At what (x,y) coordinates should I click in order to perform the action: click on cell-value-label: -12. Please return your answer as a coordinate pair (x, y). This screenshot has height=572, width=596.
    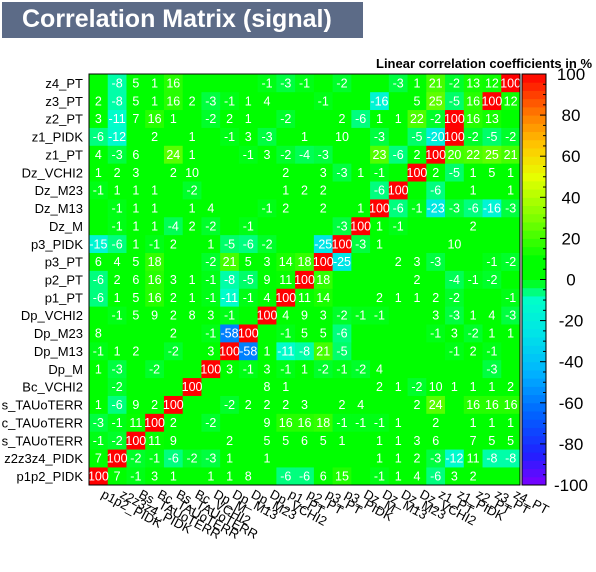
    Looking at the image, I should click on (117, 137).